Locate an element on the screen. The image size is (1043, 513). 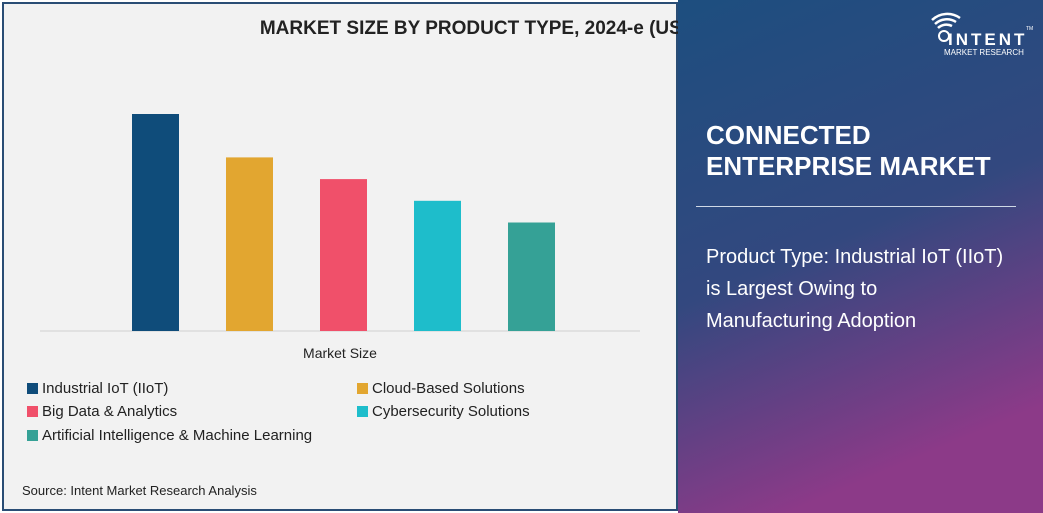
legend-item: Big Data & Analytics is located at coordinates (102, 411).